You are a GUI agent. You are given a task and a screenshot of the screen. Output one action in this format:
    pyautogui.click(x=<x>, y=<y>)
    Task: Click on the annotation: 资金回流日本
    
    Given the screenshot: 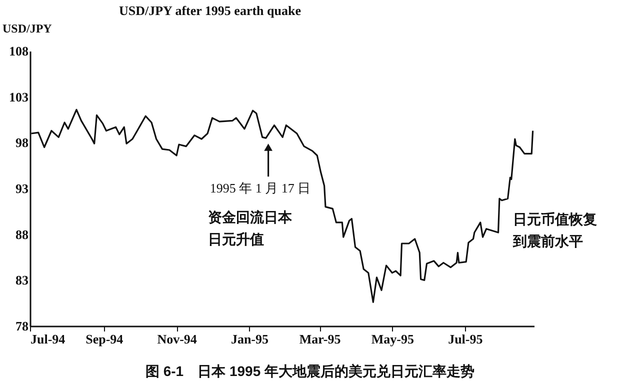 What is the action you would take?
    pyautogui.click(x=250, y=217)
    